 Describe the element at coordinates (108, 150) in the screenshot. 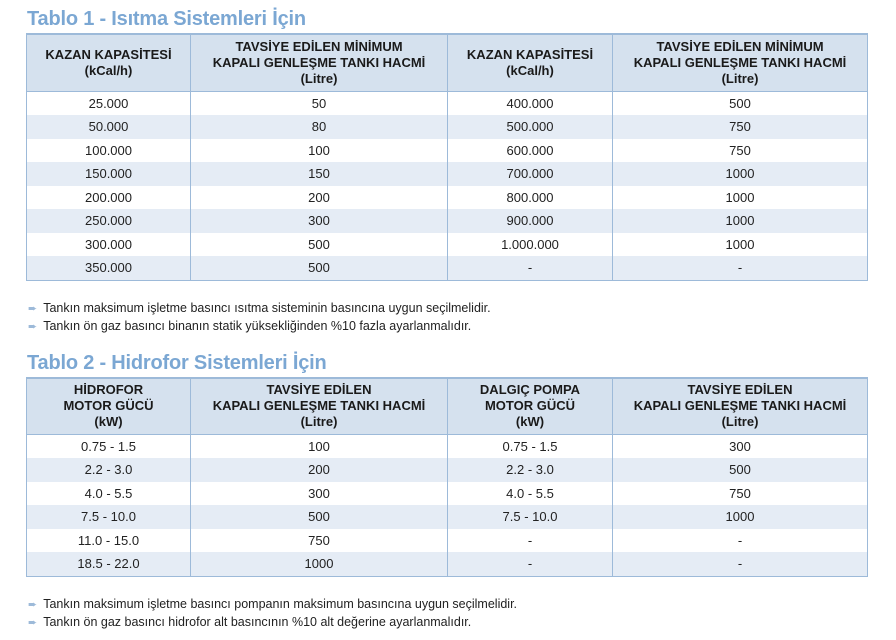

I see `table-cell: 100.000` at that location.